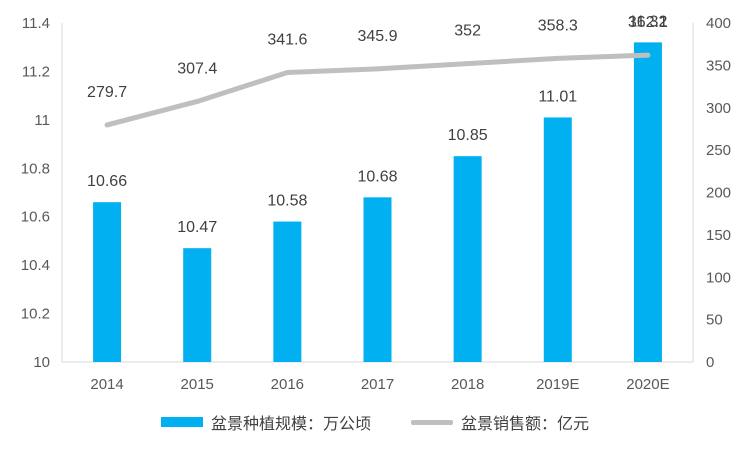  Describe the element at coordinates (432, 422) in the screenshot. I see `legend-swatch-line` at that location.